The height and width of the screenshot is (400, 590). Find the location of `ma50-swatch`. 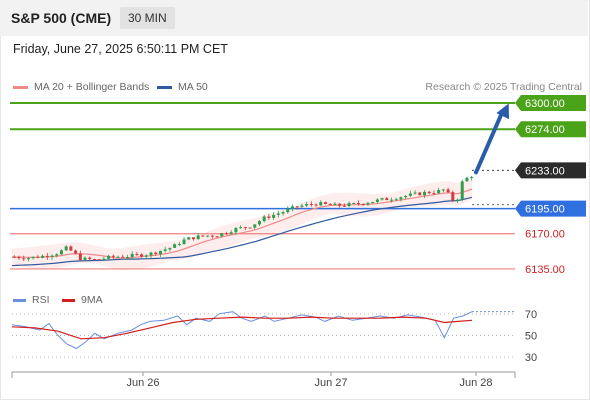

ma50-swatch is located at coordinates (164, 87).